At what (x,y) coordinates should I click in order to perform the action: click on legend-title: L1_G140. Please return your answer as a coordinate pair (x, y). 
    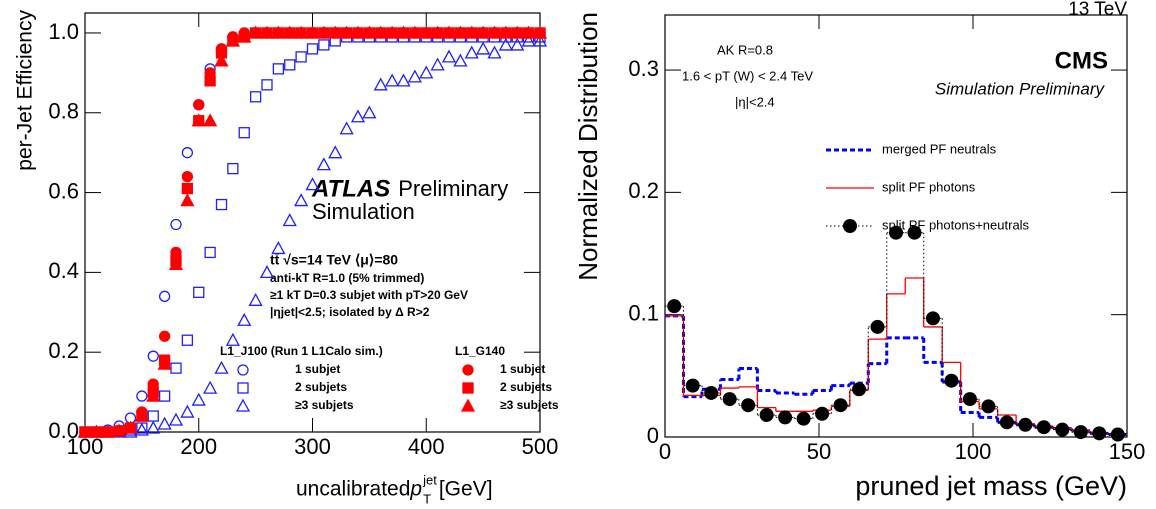
    Looking at the image, I should click on (480, 351).